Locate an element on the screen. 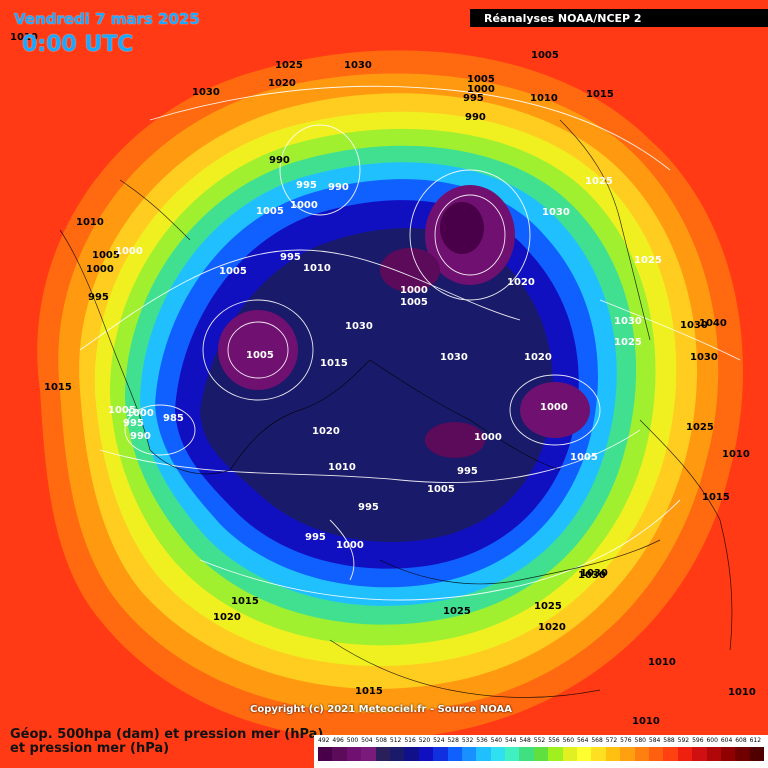  legend-label: 544 is located at coordinates (511, 740).